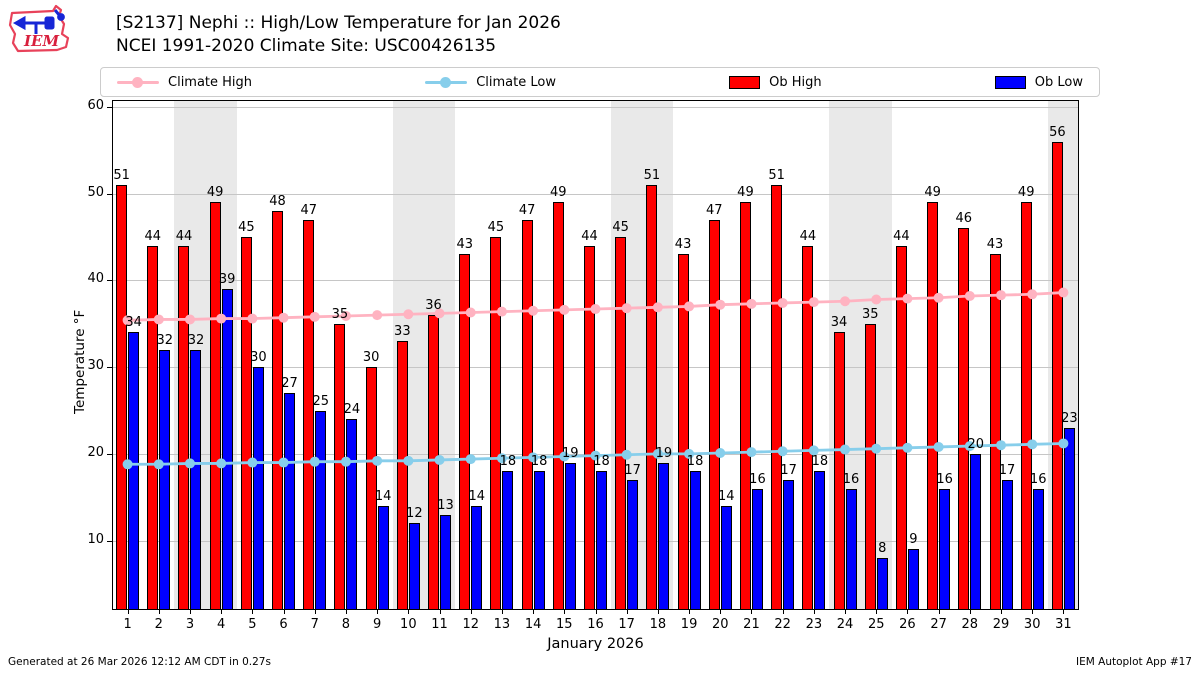  What do you see at coordinates (289, 384) in the screenshot?
I see `ob-low-value-label: 27` at bounding box center [289, 384].